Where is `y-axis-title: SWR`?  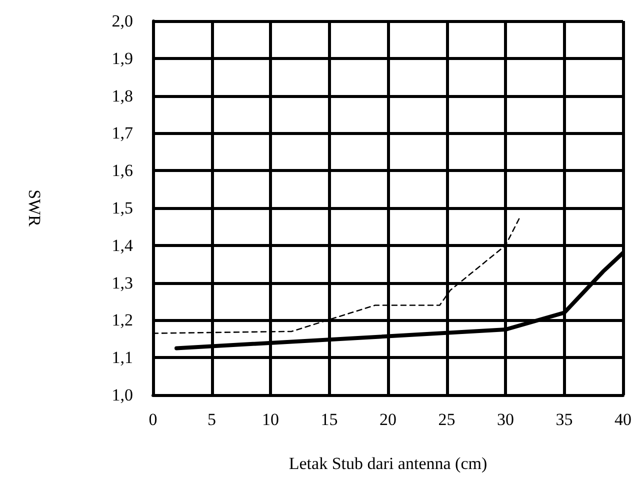
y-axis-title: SWR is located at coordinates (34, 209).